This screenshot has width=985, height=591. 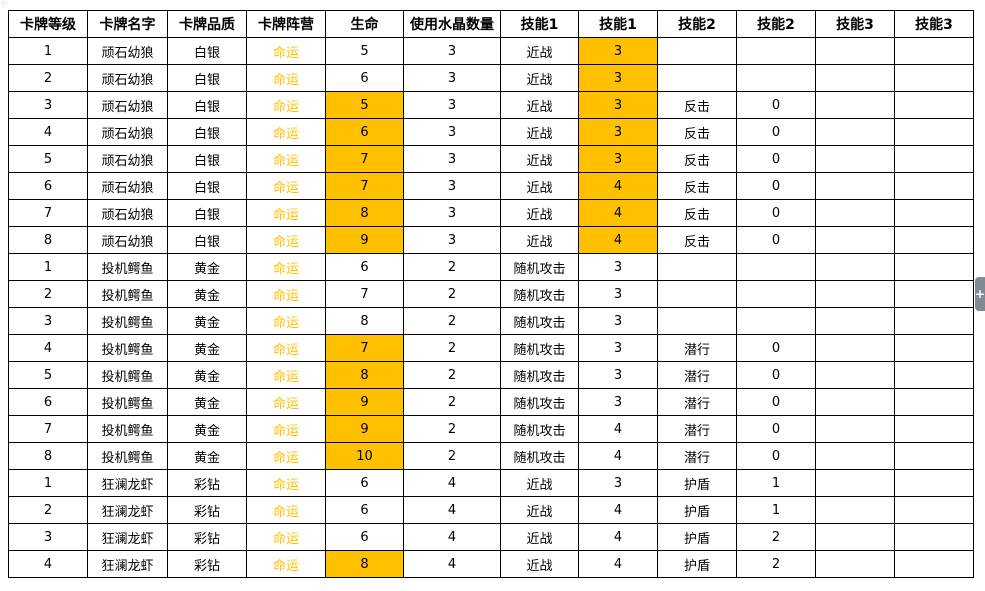 I want to click on column-header: 生命, so click(x=364, y=24).